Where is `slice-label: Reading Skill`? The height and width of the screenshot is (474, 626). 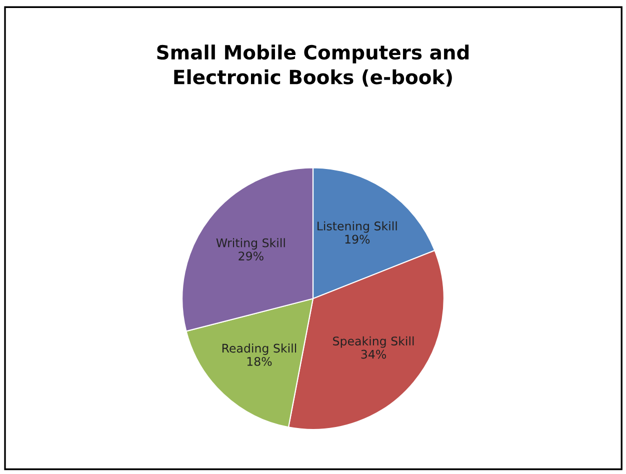 slice-label: Reading Skill is located at coordinates (259, 349).